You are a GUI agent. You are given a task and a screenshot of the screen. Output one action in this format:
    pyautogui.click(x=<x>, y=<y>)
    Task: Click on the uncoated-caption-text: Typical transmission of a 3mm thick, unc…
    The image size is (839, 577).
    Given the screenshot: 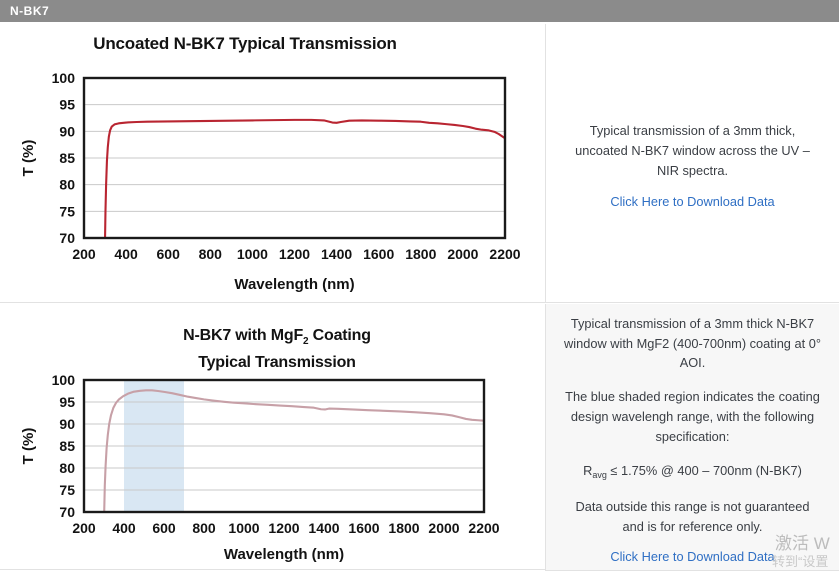 What is the action you would take?
    pyautogui.click(x=692, y=150)
    